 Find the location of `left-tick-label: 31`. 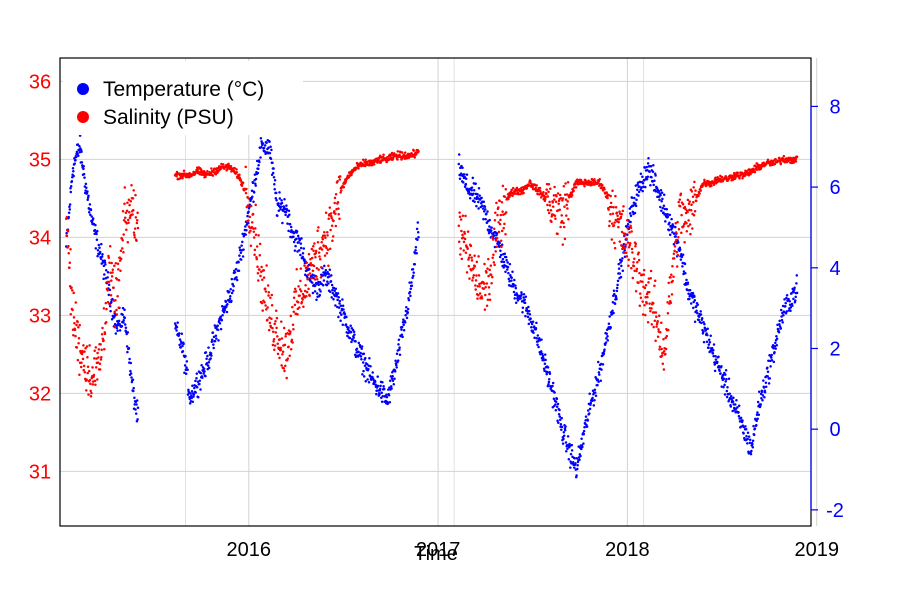

left-tick-label: 31 is located at coordinates (40, 472).